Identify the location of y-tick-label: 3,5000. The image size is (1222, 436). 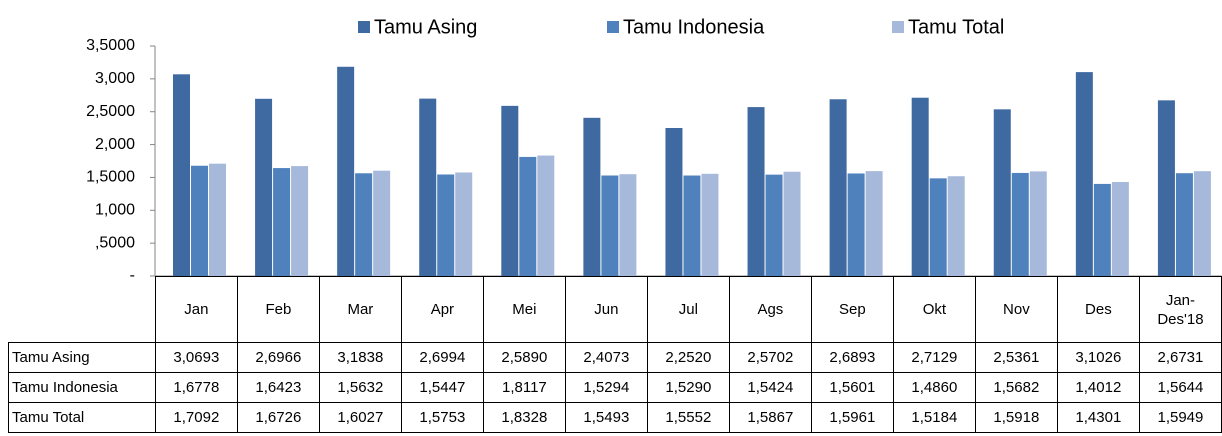
(110, 45).